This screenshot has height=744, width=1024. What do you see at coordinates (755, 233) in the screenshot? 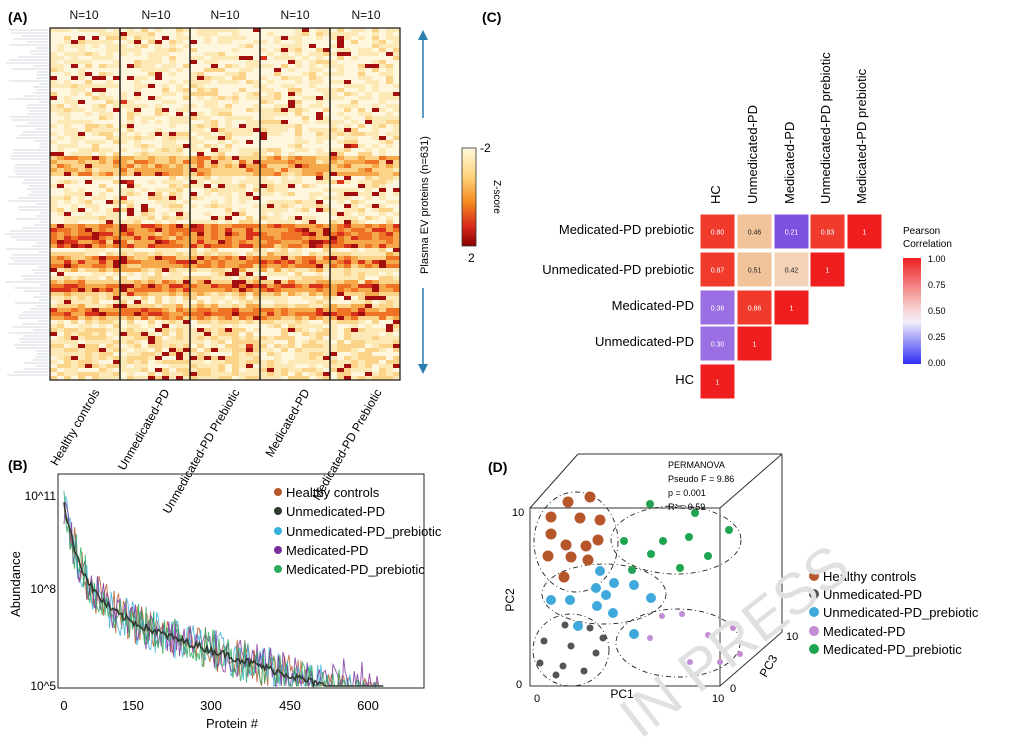
I see `correlation-value: 0.46` at bounding box center [755, 233].